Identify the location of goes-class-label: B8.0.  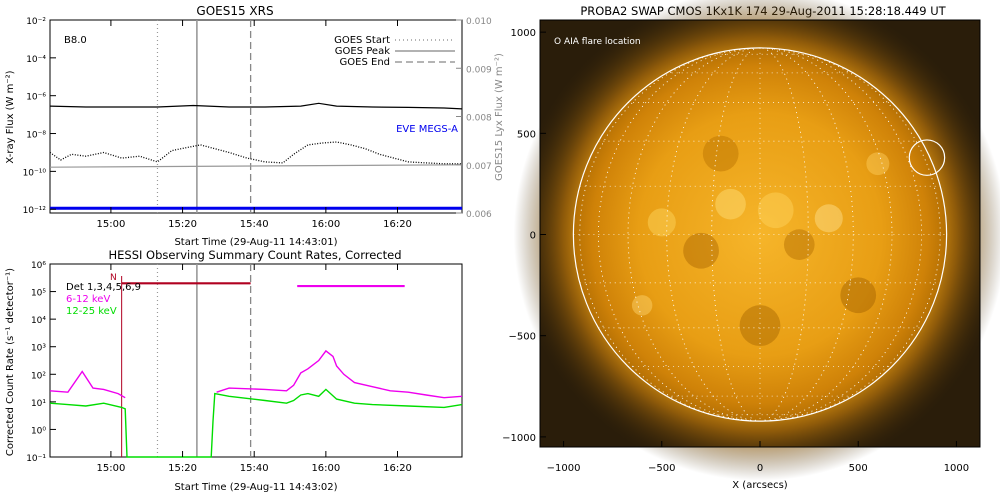
(75, 40).